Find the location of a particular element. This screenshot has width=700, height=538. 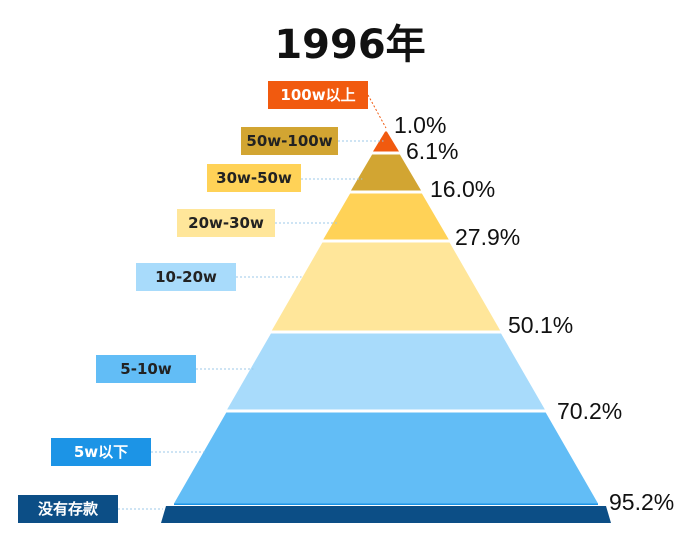

cumulative-percent-label: 16.0% is located at coordinates (463, 189).